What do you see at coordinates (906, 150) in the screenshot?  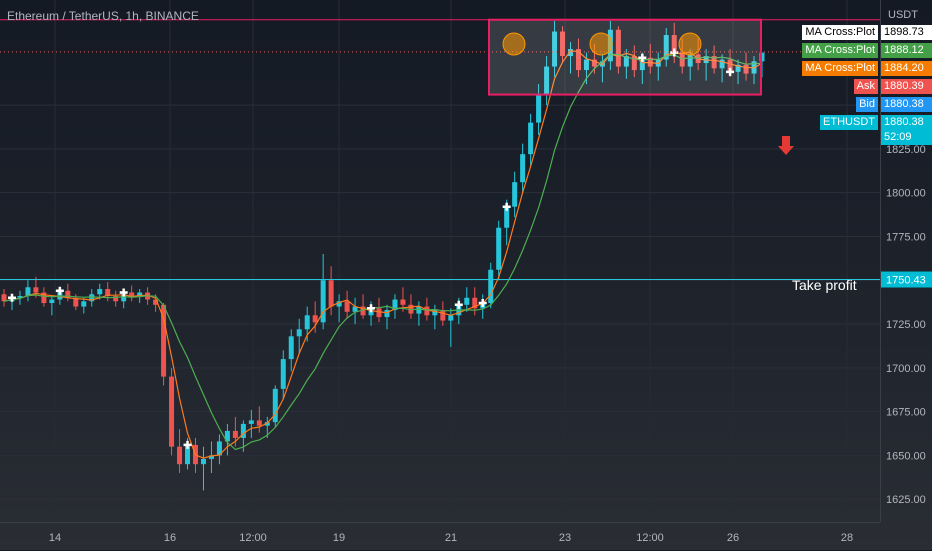 I see `price-tick-label: 1825.00` at bounding box center [906, 150].